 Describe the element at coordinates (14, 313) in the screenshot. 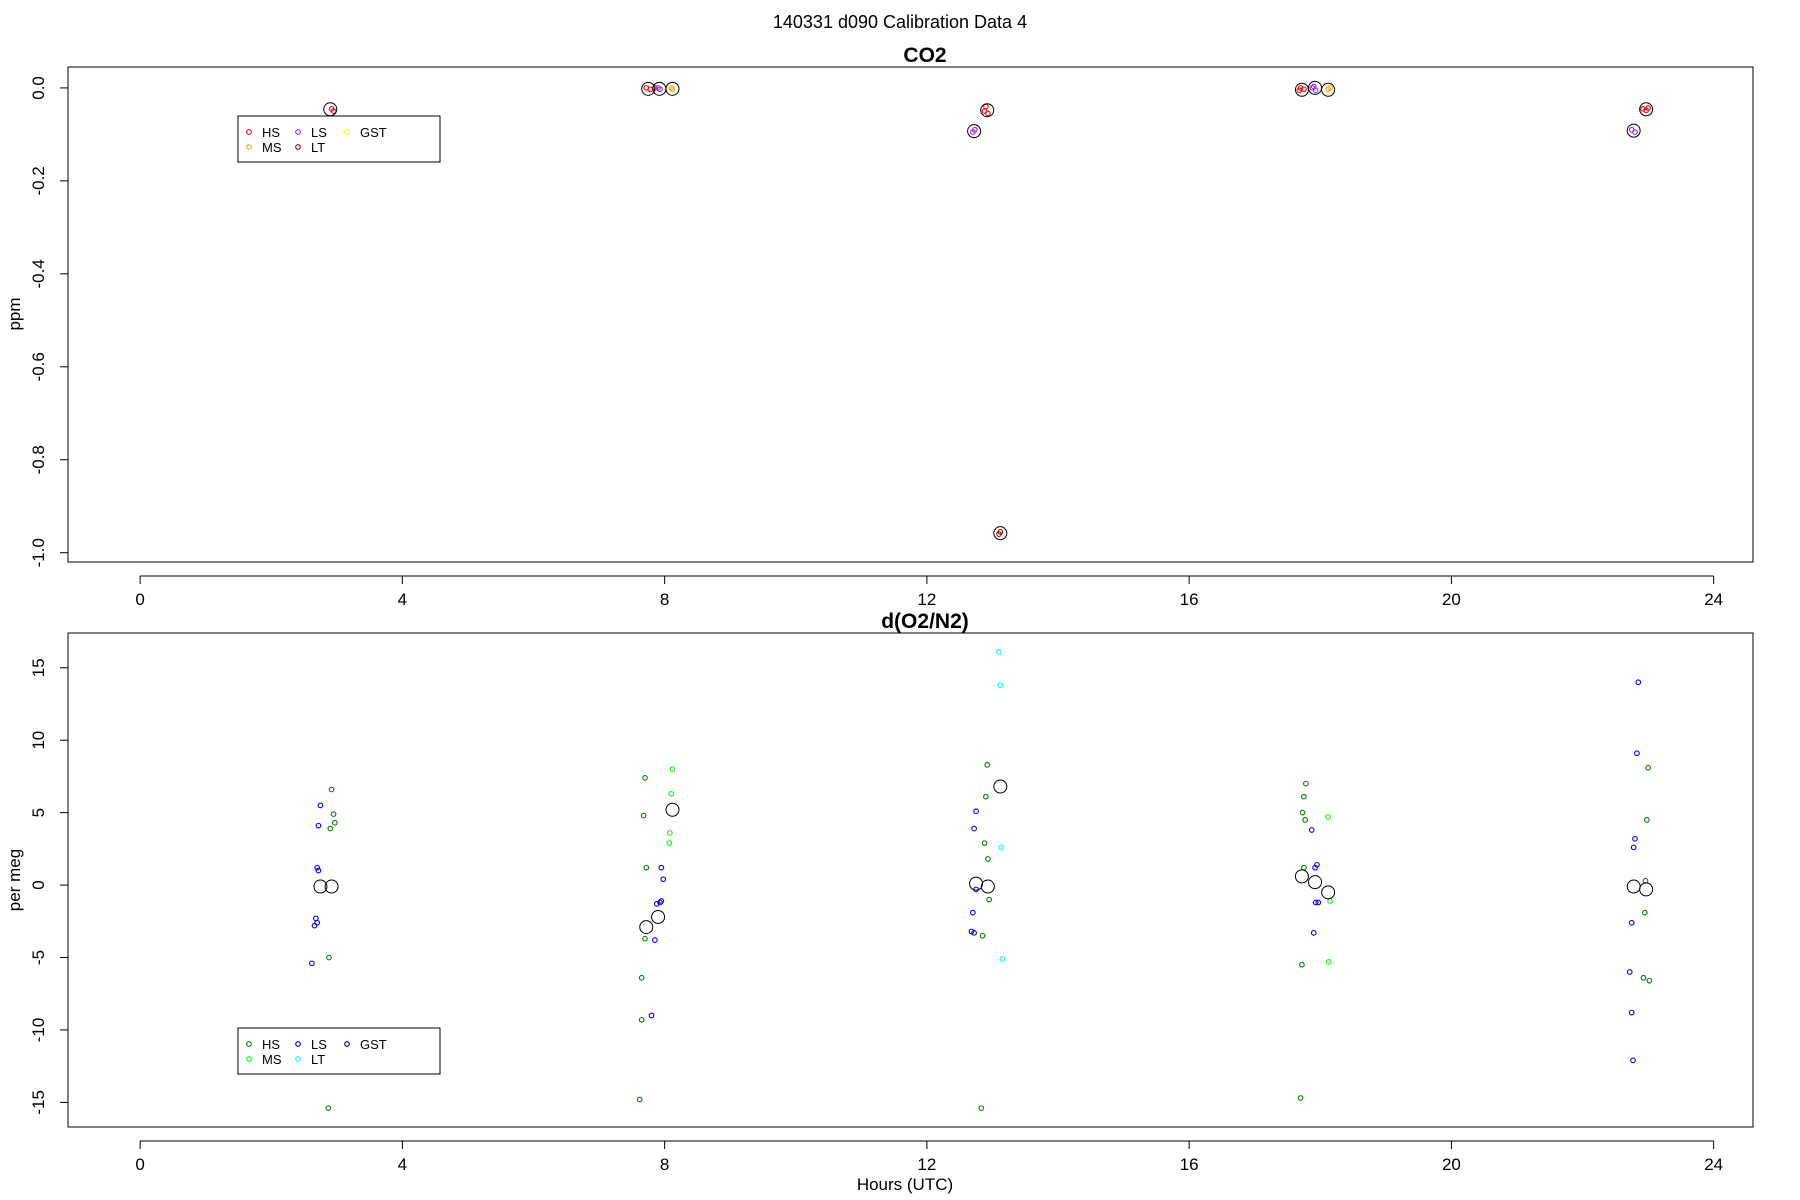

I see `co2-y-axis-title: ppm` at that location.